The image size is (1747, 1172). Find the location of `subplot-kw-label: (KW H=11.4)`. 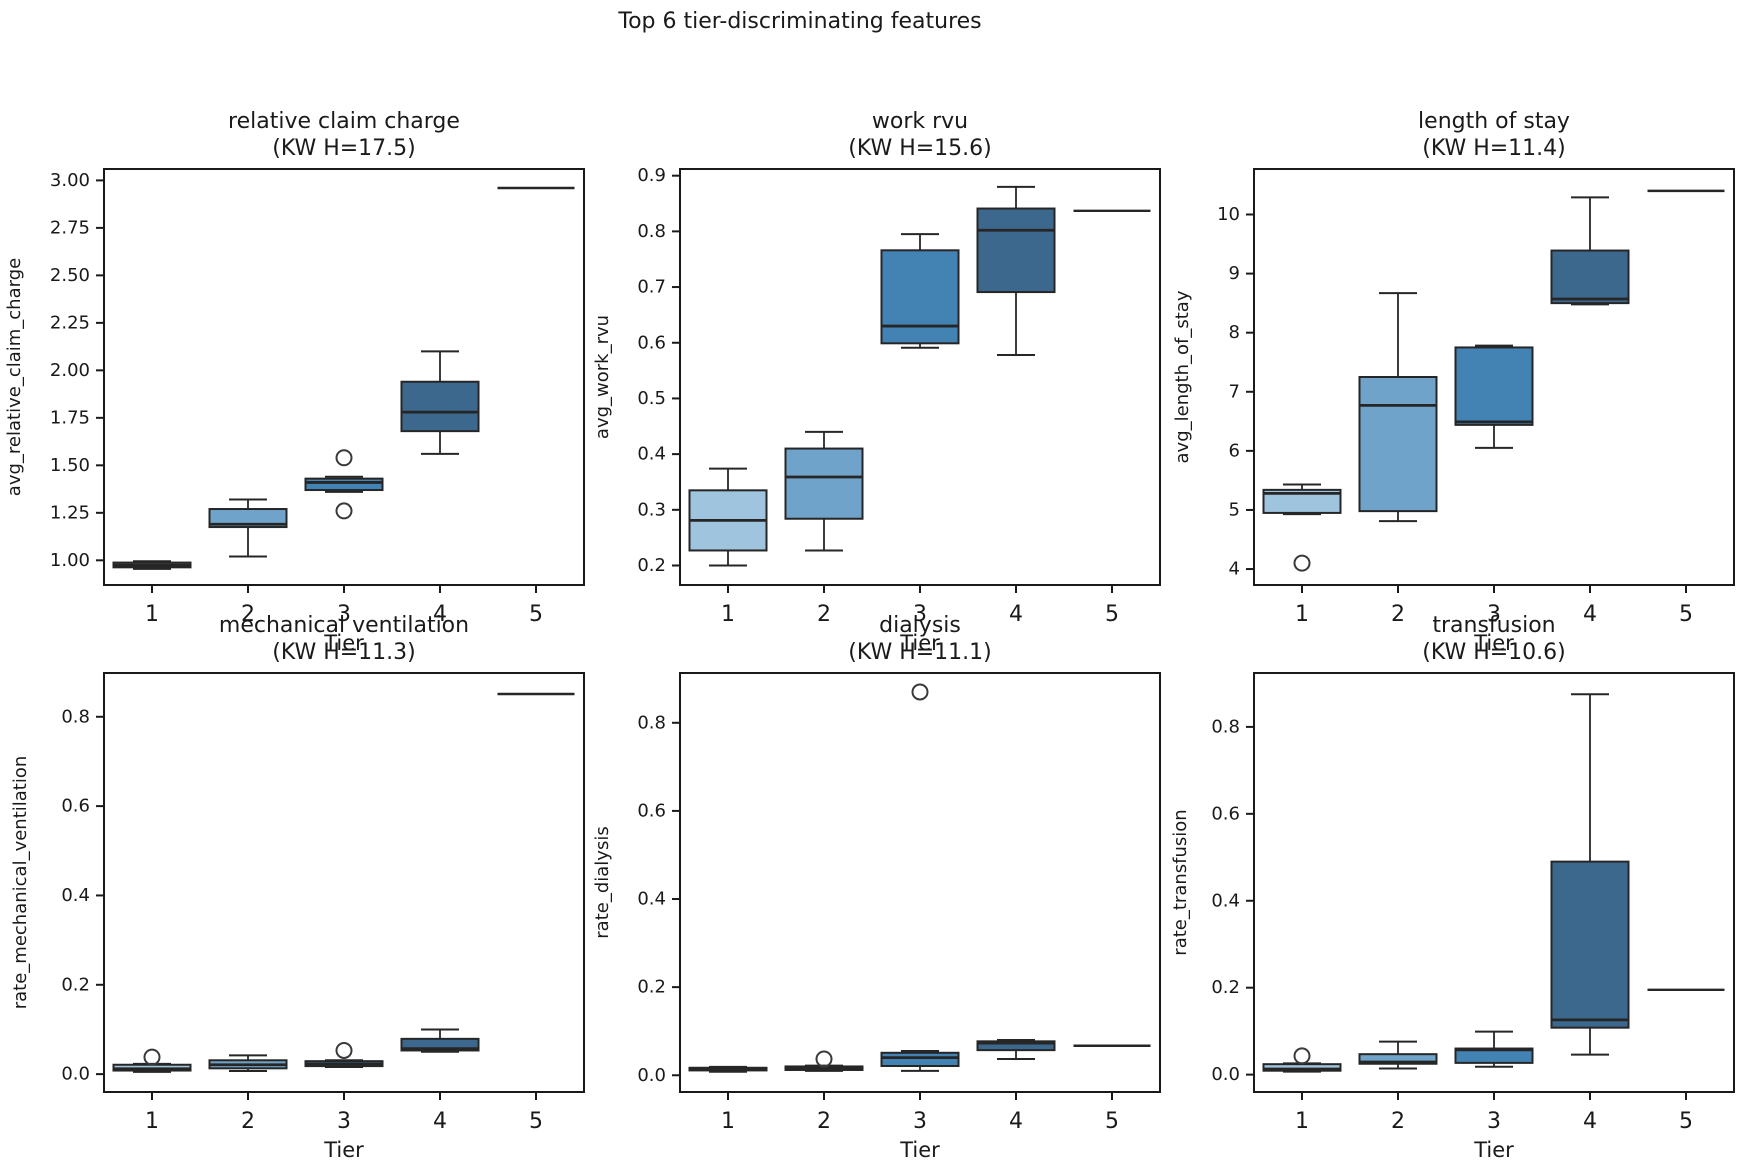

subplot-kw-label: (KW H=11.4) is located at coordinates (1494, 148).